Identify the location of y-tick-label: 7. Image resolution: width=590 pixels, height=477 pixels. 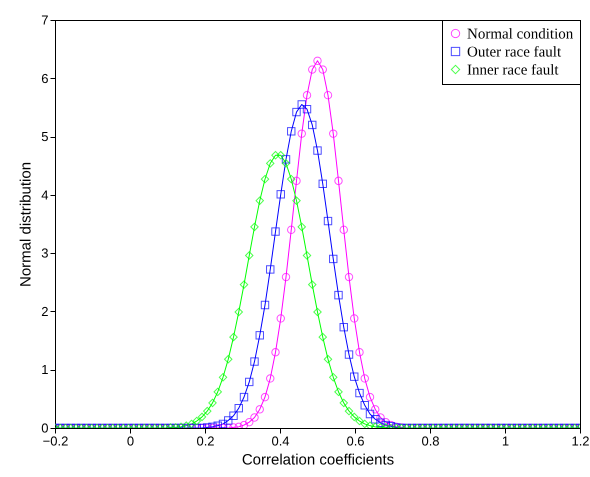
(44, 20).